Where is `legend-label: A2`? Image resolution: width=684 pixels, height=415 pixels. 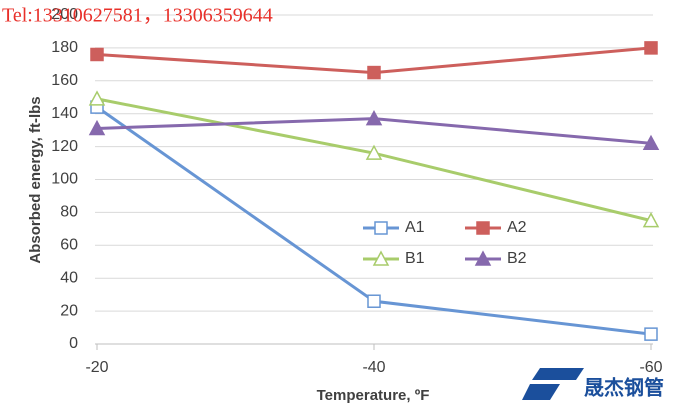 legend-label: A2 is located at coordinates (517, 227).